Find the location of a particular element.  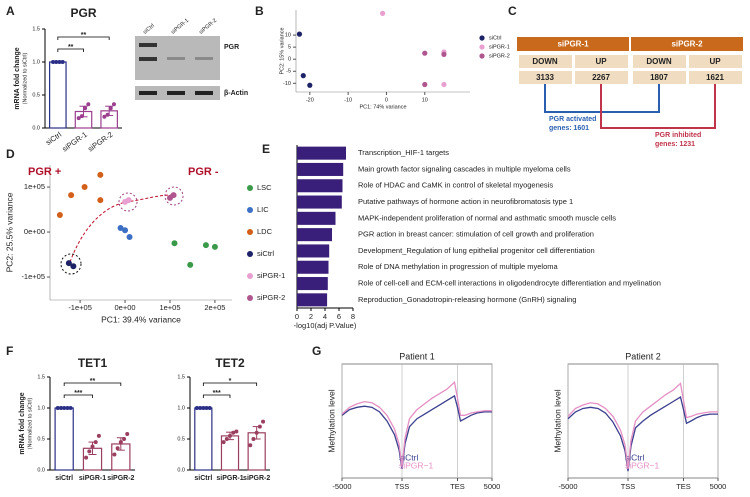

row-label: β-Actin is located at coordinates (236, 93).